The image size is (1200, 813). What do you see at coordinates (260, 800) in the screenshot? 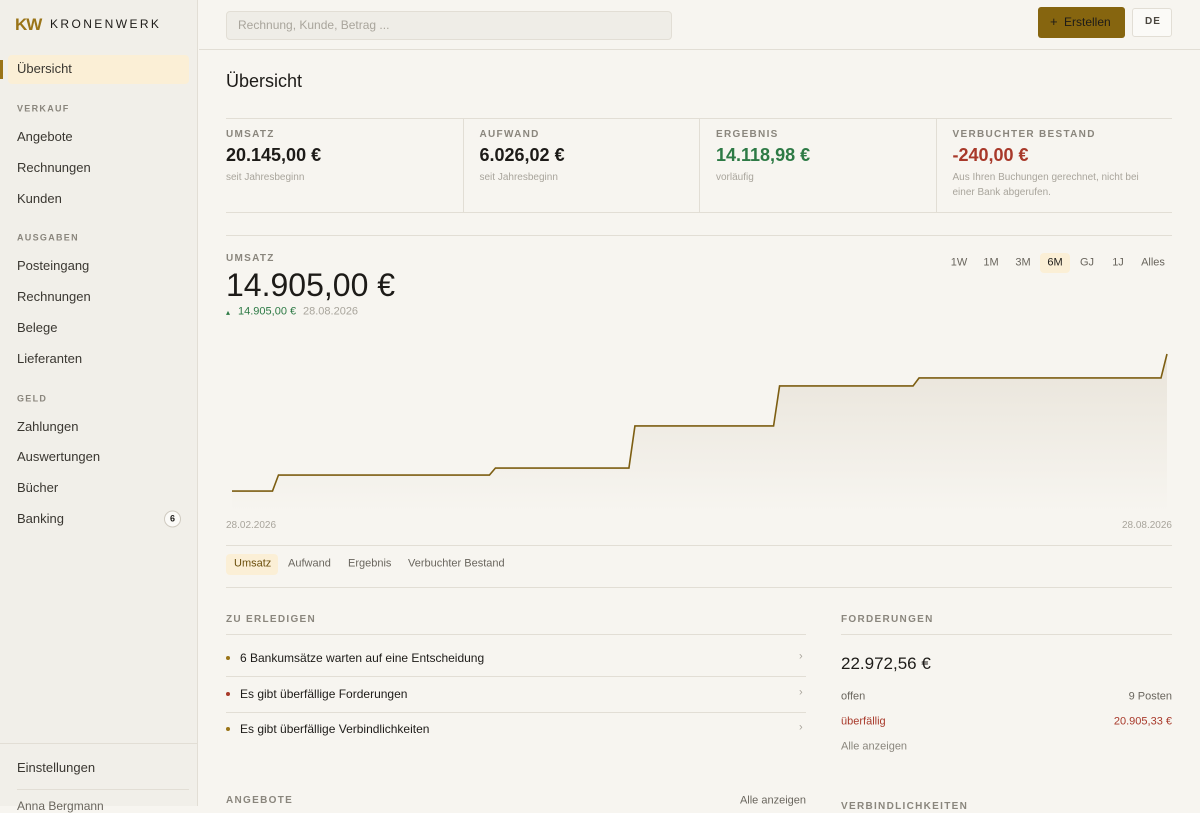
I see `section-title: ANGEBOTE` at bounding box center [260, 800].